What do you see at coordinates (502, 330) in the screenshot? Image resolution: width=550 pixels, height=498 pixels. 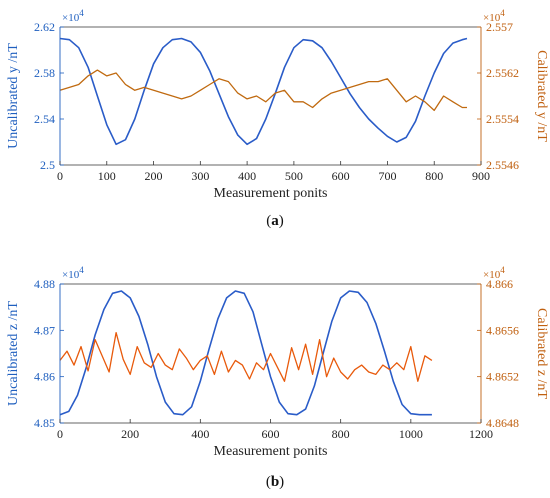 I see `right-y-tick-label: 4.8656` at bounding box center [502, 330].